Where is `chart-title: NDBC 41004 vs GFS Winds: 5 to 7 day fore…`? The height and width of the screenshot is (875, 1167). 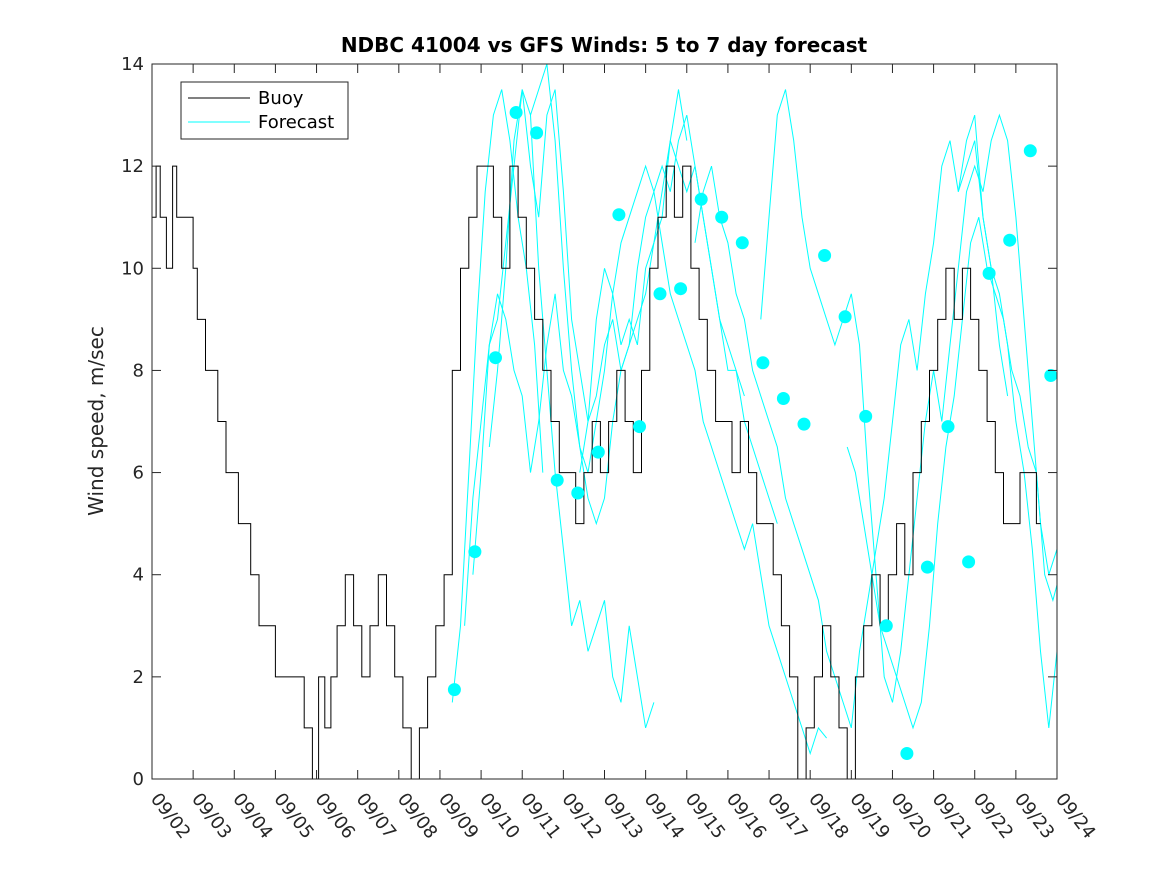 chart-title: NDBC 41004 vs GFS Winds: 5 to 7 day fore… is located at coordinates (604, 45).